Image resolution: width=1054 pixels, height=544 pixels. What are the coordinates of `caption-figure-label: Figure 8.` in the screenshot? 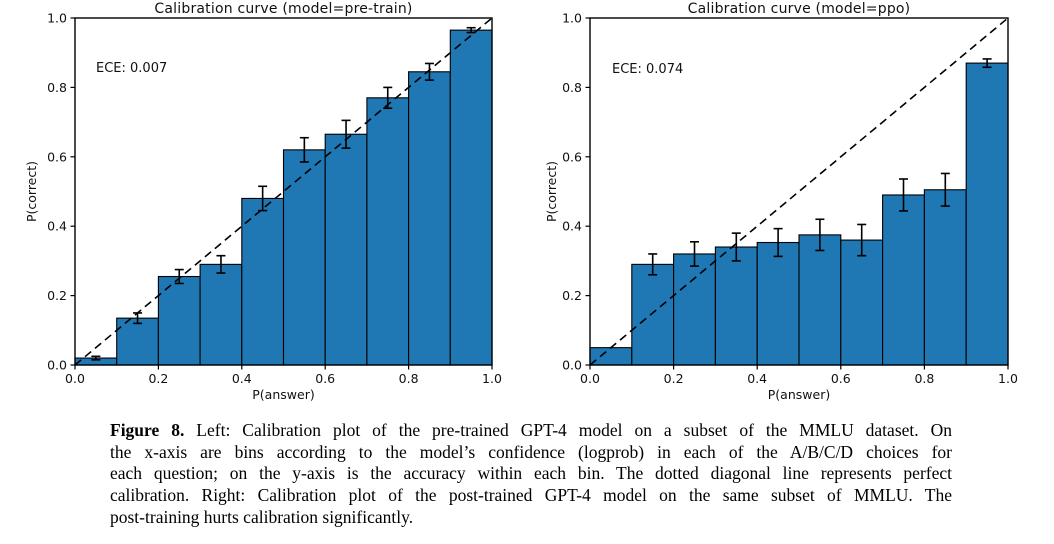 It's located at (147, 430).